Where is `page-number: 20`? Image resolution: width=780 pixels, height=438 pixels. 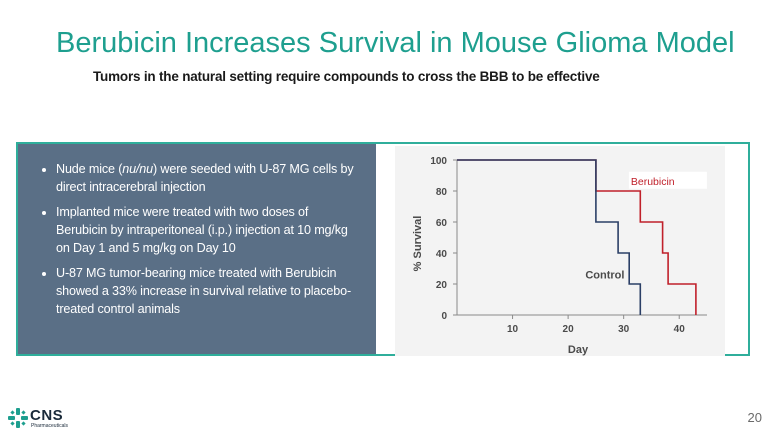
page-number: 20 is located at coordinates (754, 417).